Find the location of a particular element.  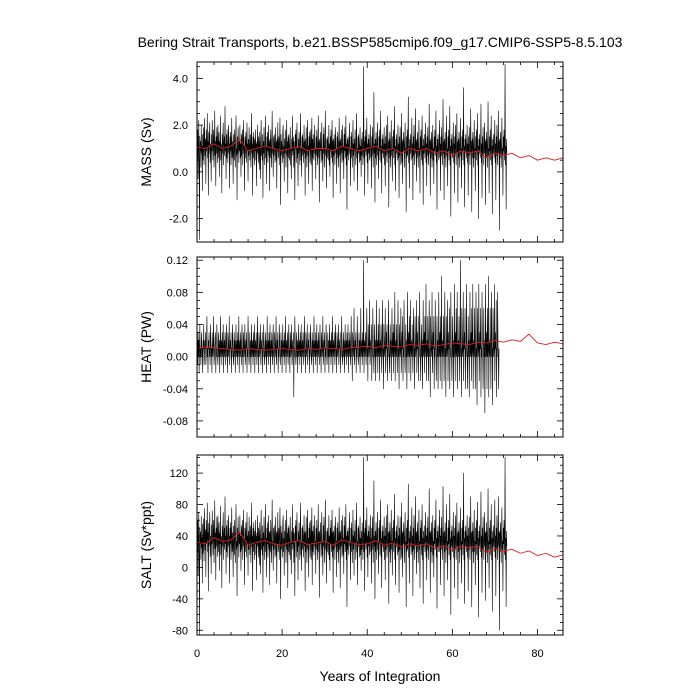

y-axis-label-salt: SALT (Sv*ppt) is located at coordinates (146, 545).